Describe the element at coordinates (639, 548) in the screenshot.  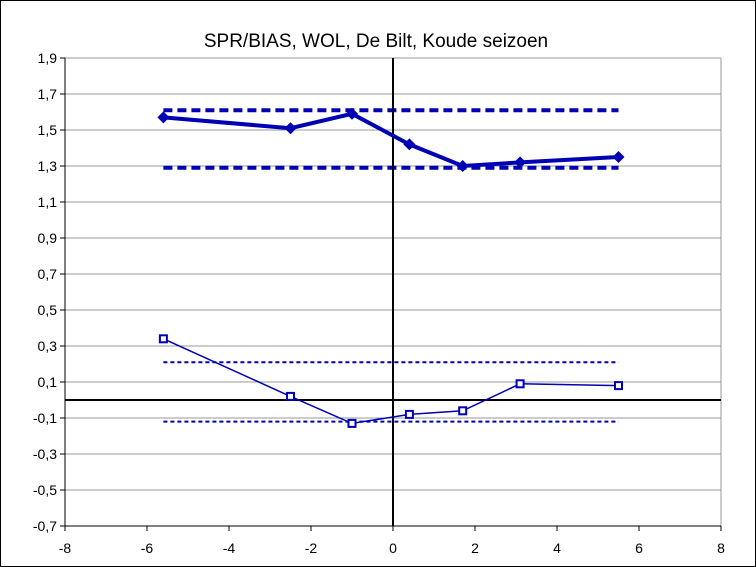
I see `x-tick-label: 6` at that location.